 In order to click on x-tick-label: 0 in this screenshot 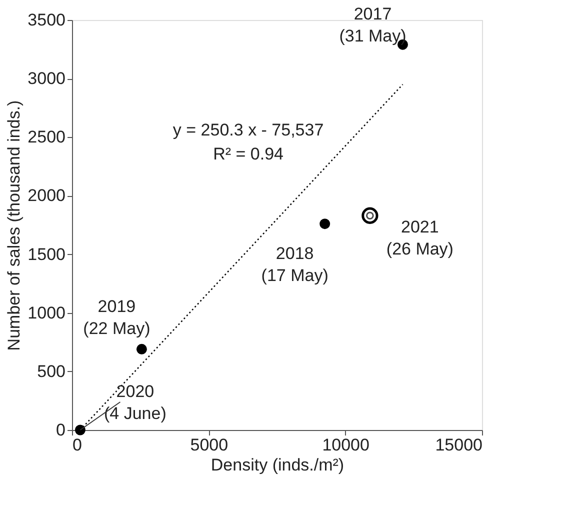, I will do `click(77, 445)`.